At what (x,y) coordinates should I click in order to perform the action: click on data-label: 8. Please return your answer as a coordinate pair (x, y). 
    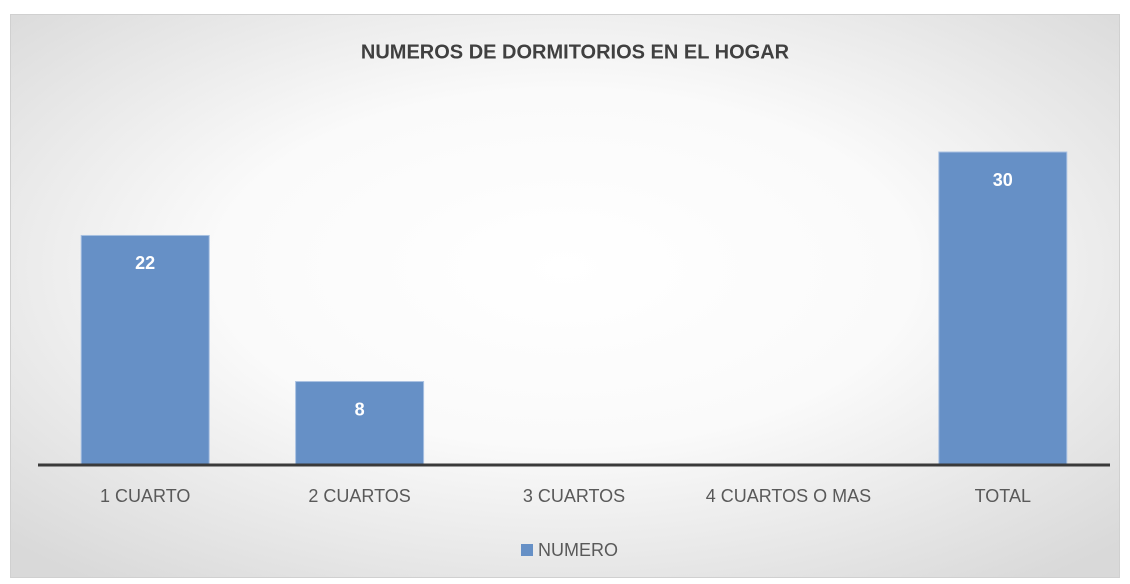
    Looking at the image, I should click on (360, 409).